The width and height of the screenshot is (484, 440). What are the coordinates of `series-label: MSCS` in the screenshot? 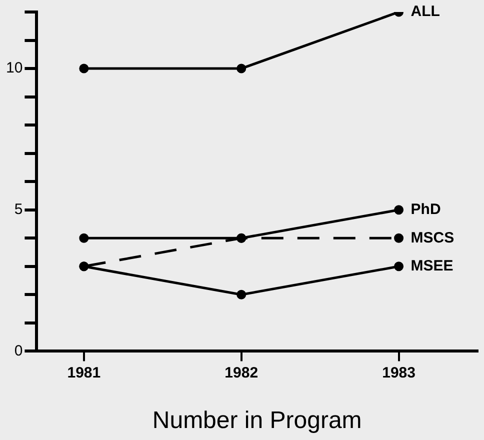 It's located at (432, 237).